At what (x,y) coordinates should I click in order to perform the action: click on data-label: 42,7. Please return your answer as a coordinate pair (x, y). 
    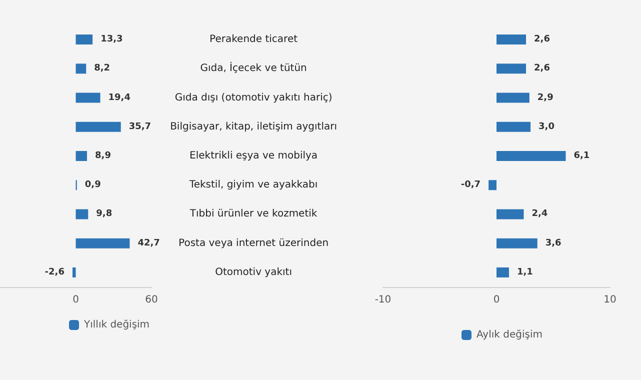
    Looking at the image, I should click on (149, 243).